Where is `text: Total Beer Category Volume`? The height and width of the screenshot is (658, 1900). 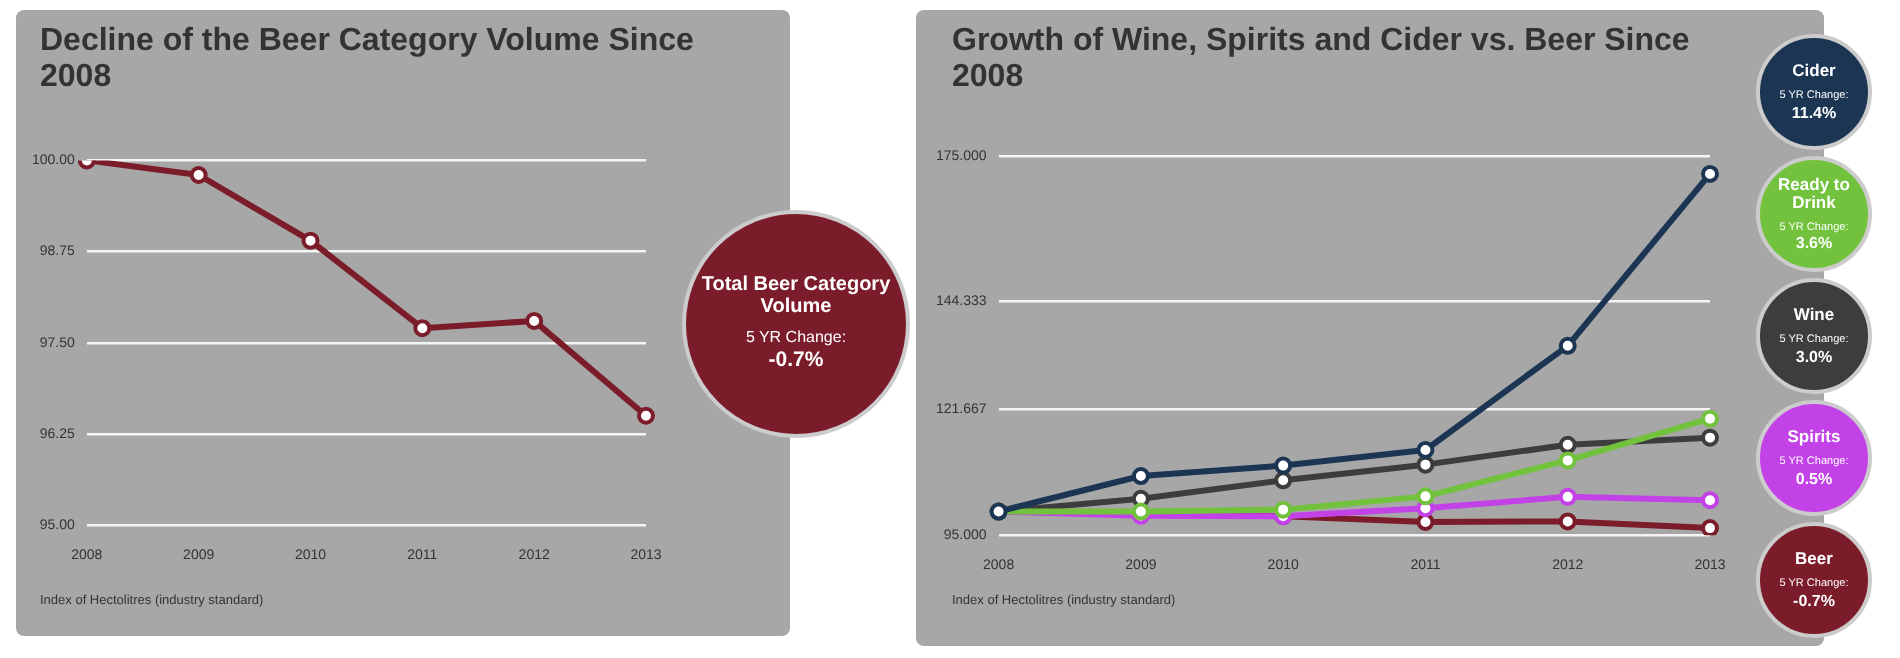 text: Total Beer Category Volume is located at coordinates (796, 296).